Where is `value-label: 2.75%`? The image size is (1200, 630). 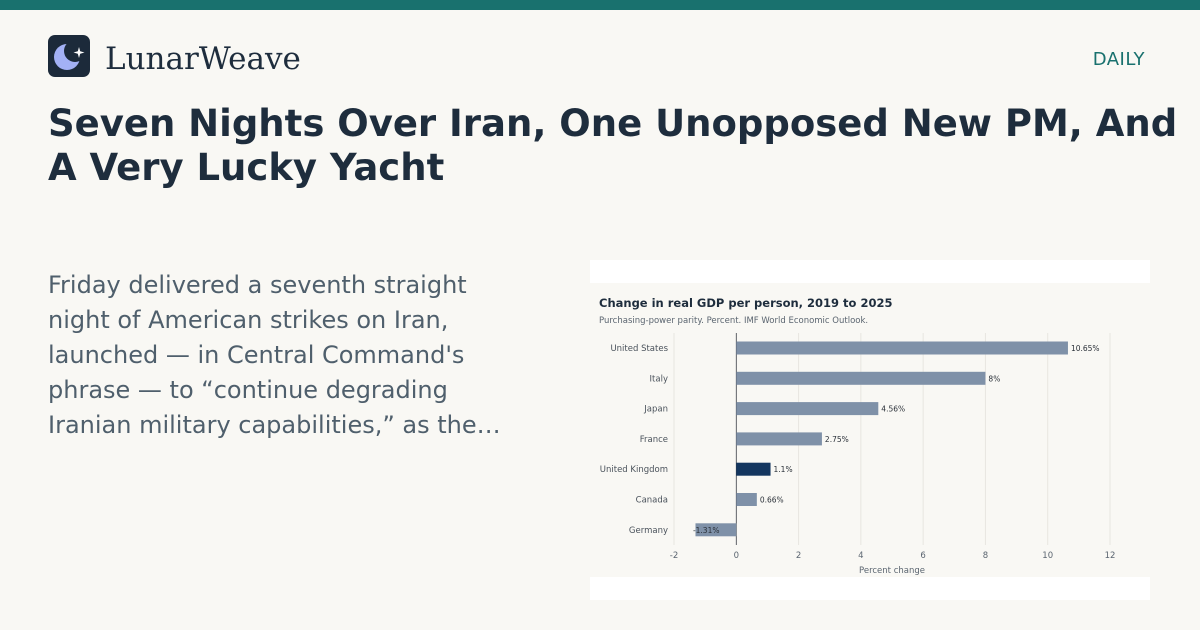 value-label: 2.75% is located at coordinates (837, 439).